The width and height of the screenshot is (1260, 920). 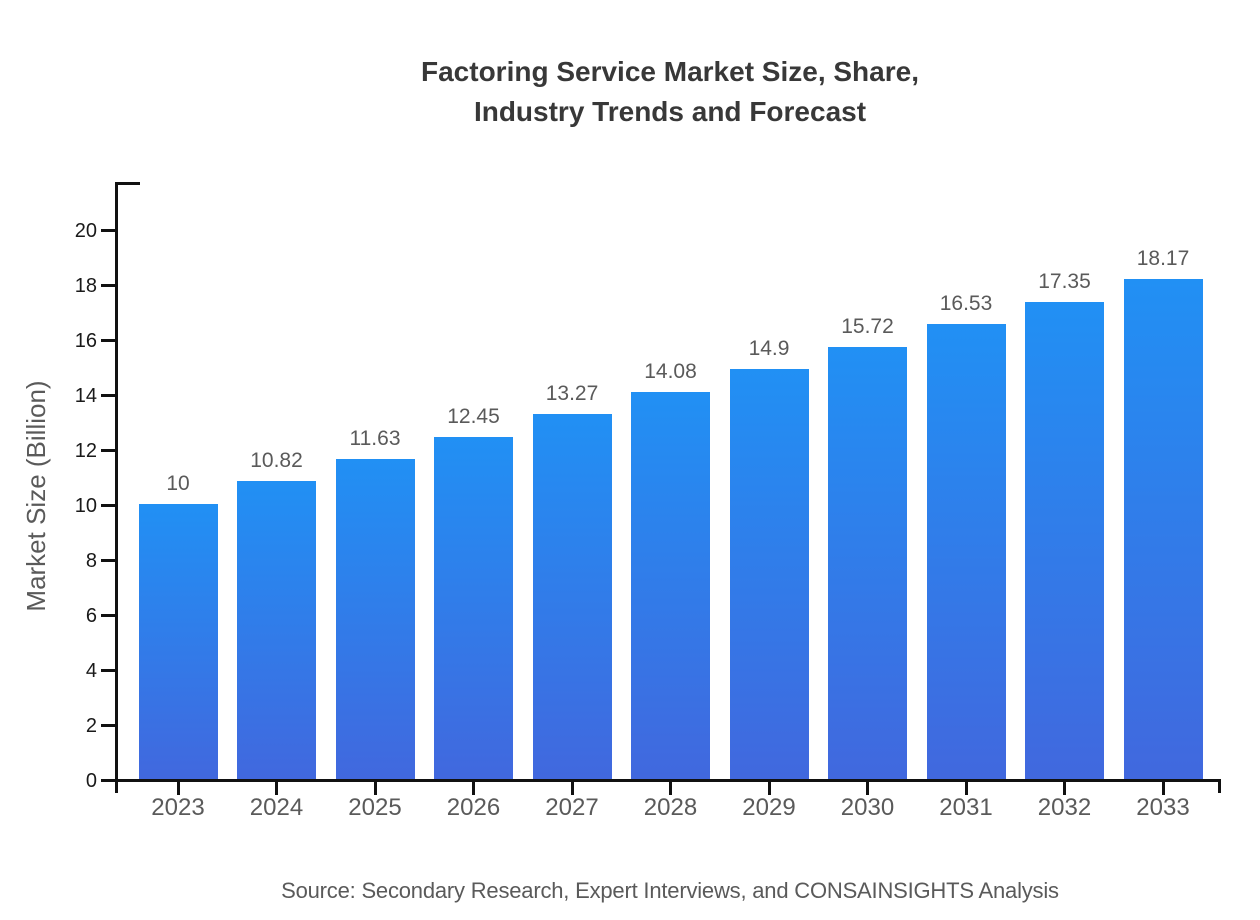 I want to click on y-axis-top-cap, so click(x=127, y=183).